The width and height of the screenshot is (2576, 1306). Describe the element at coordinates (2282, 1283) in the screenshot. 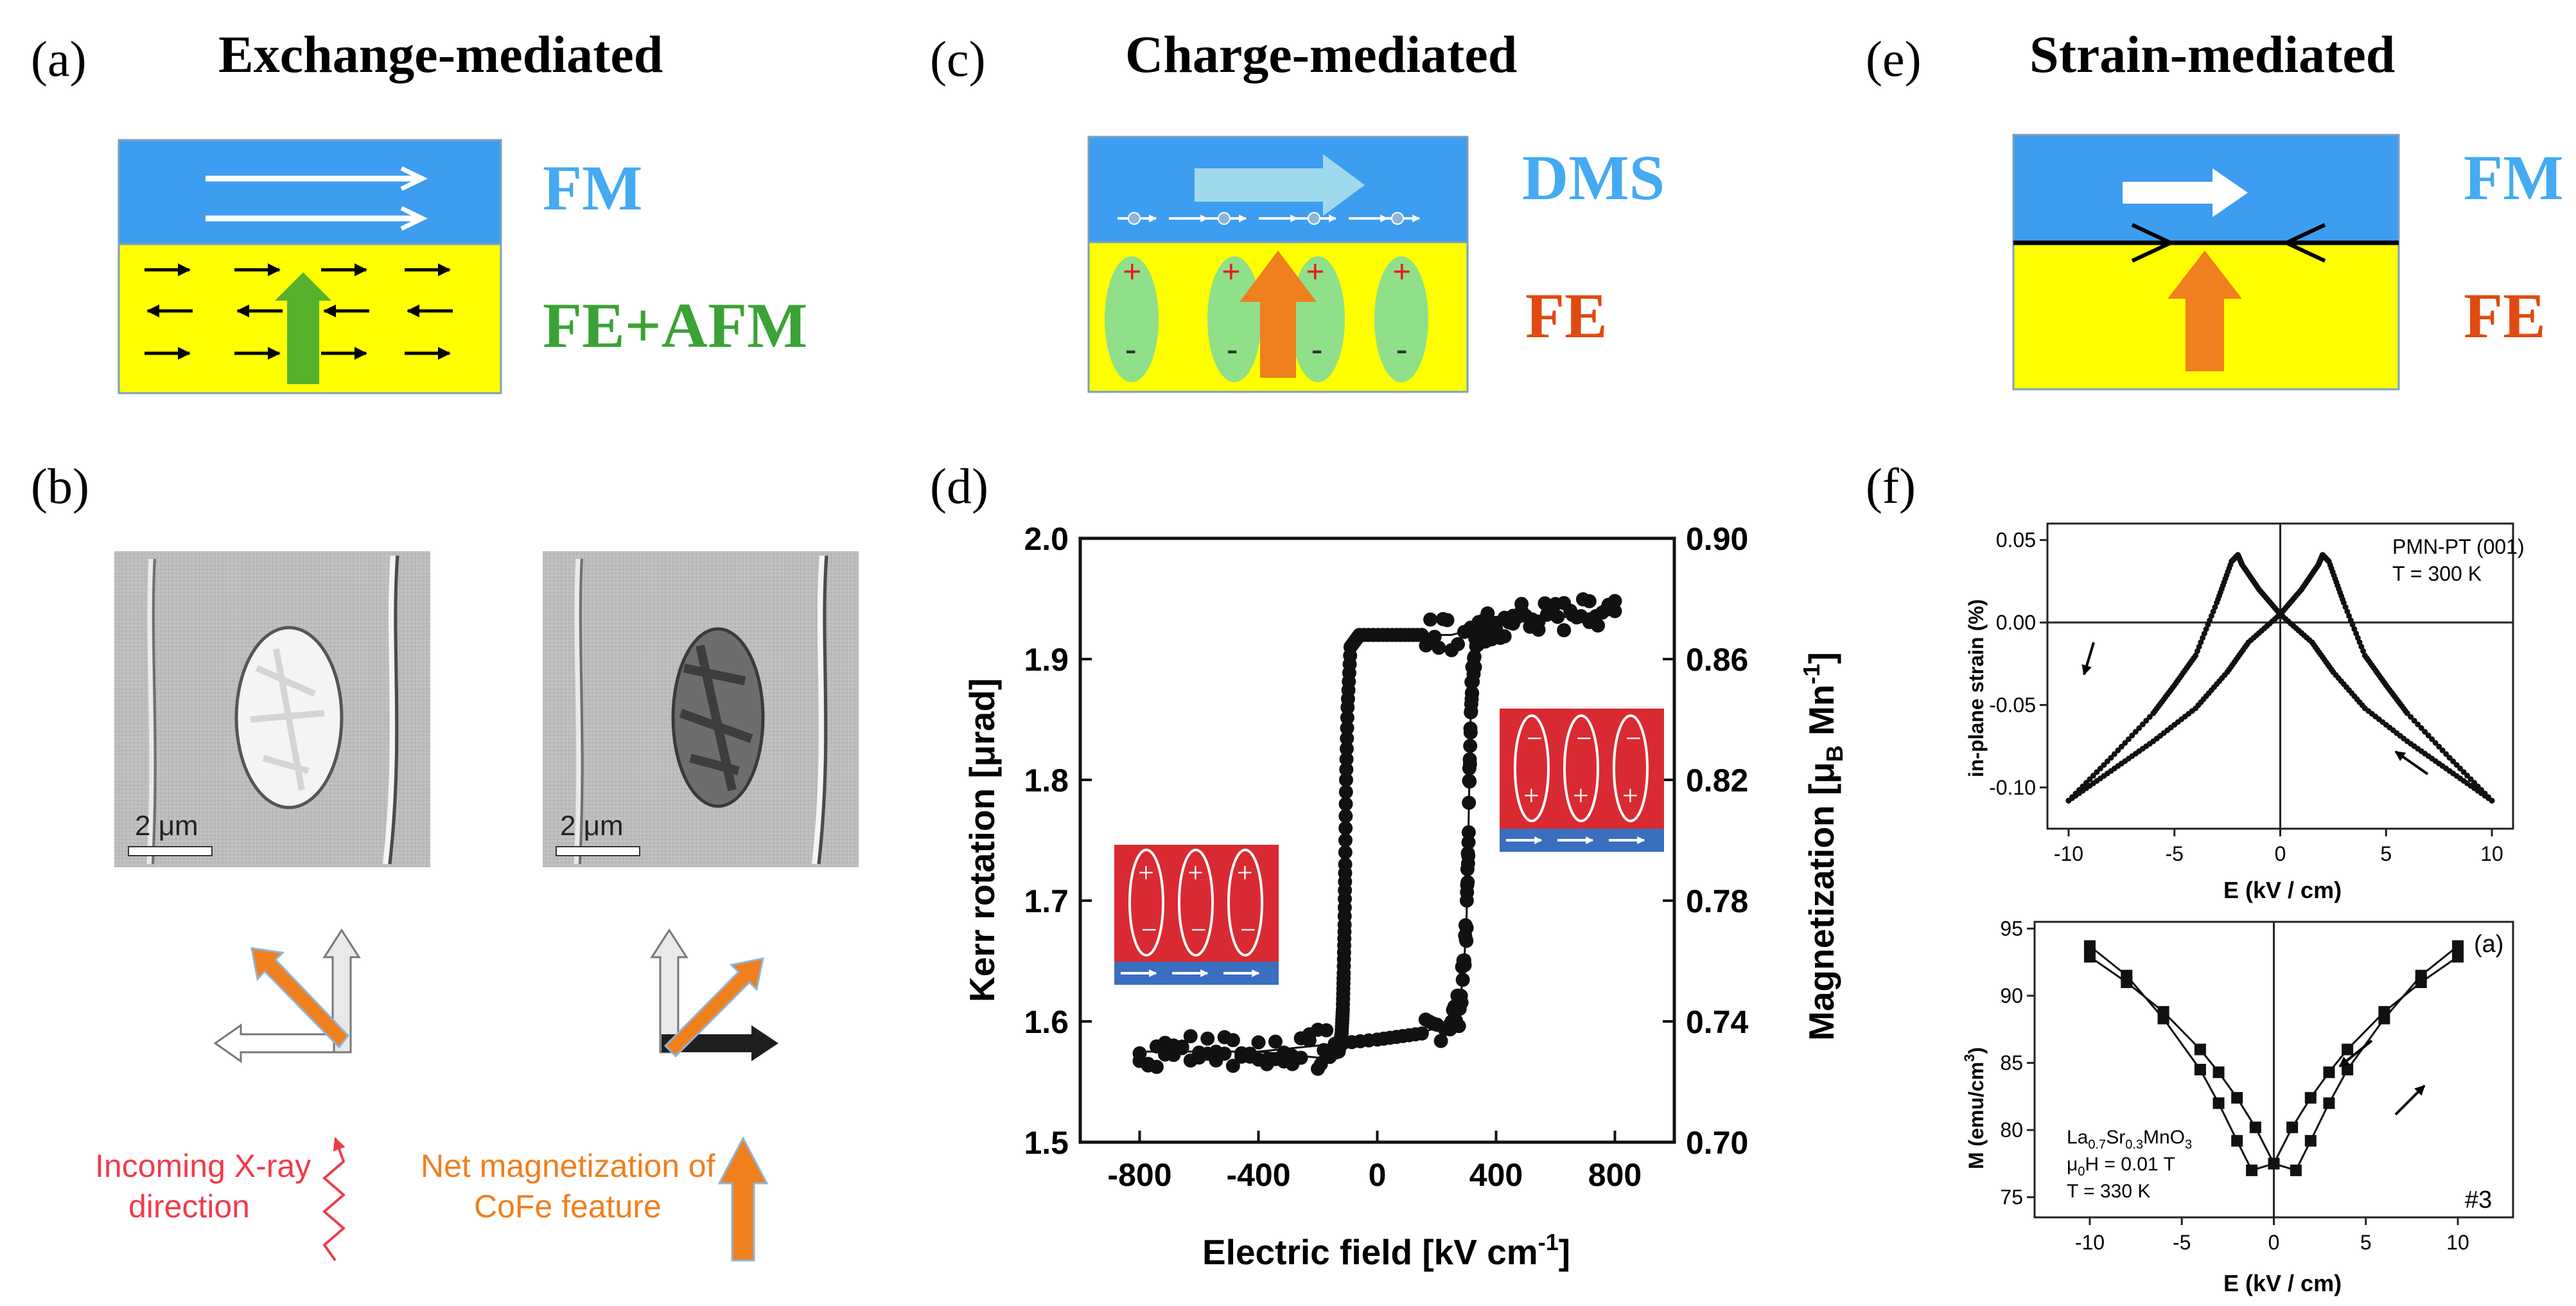

I see `chart-f-bottom-xlabel: E (kV / cm)` at that location.